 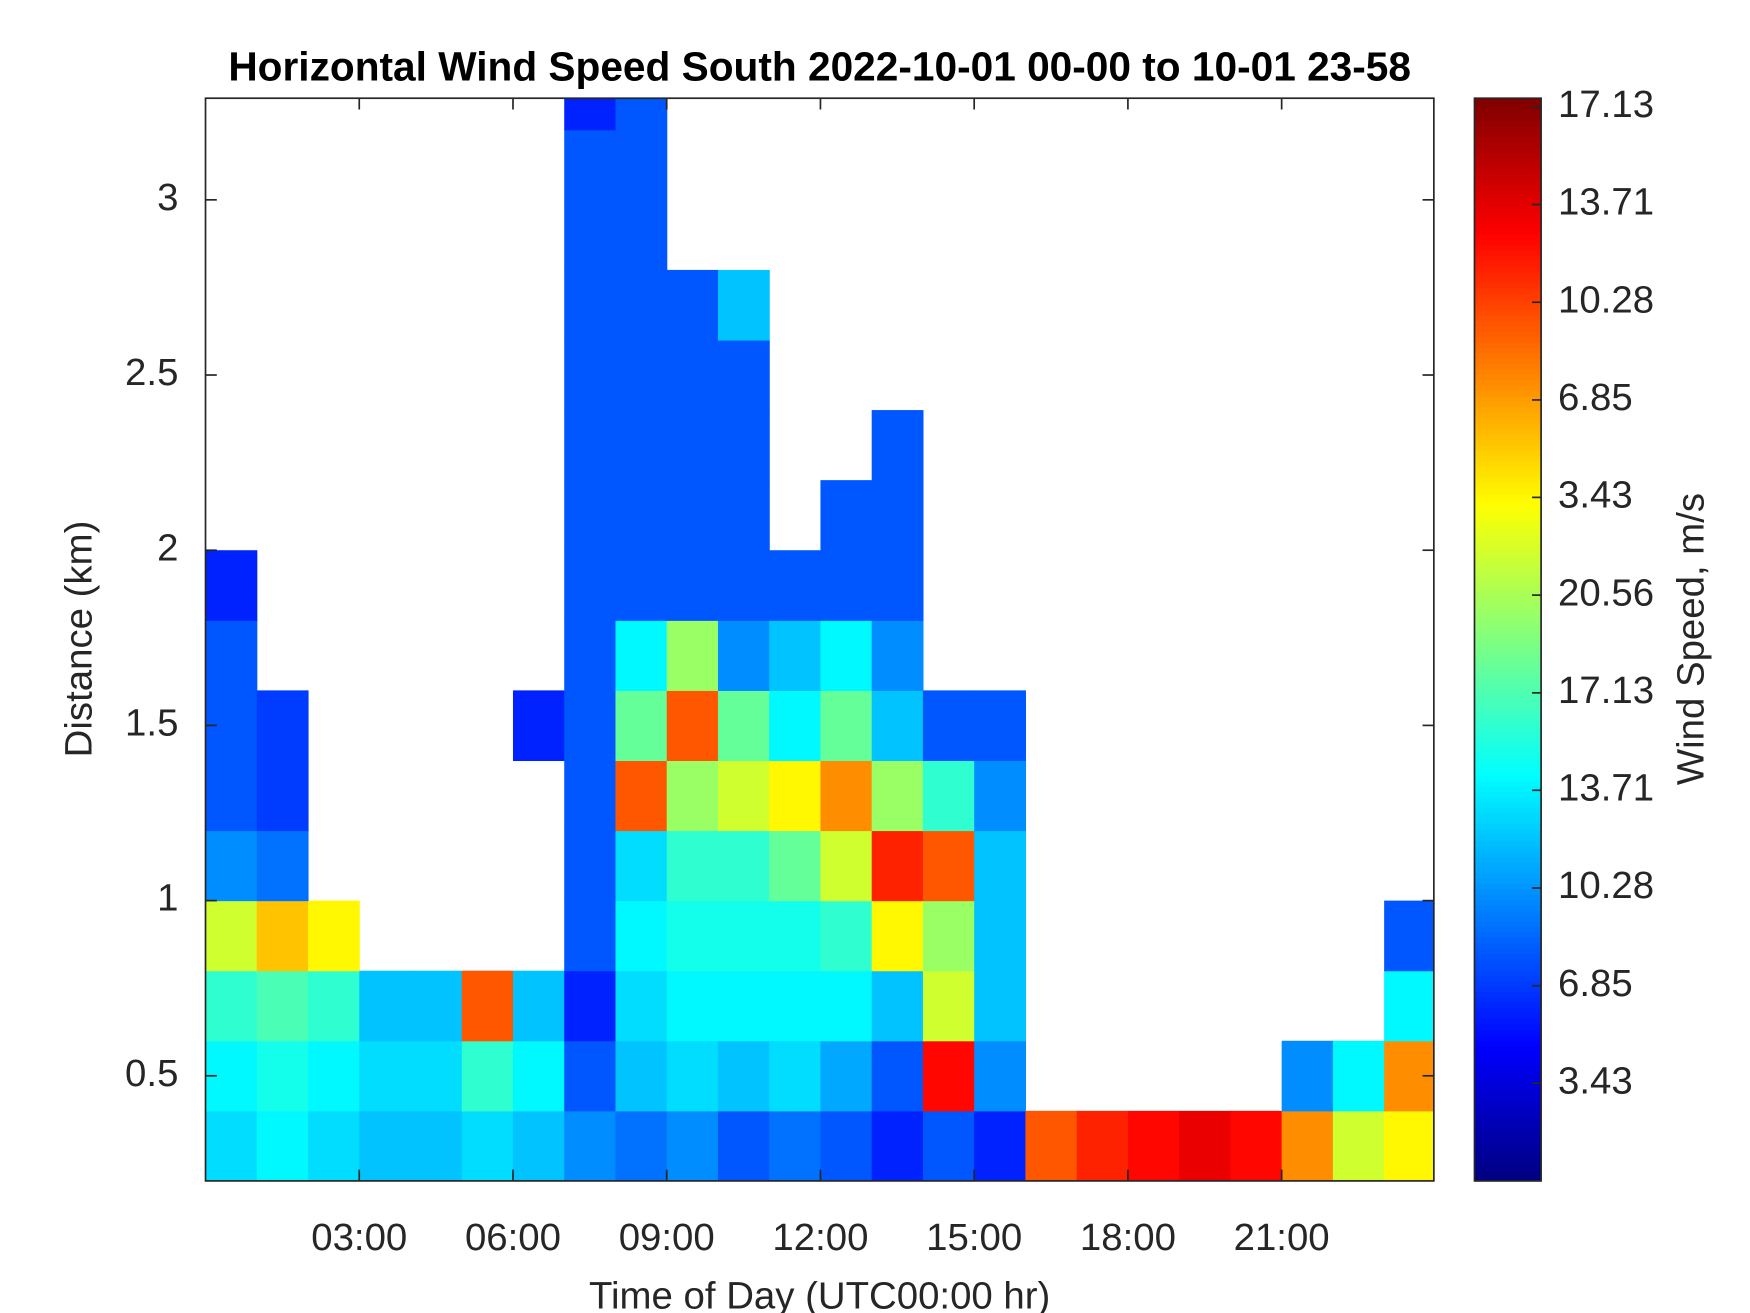 I want to click on x-tick-label: 06:00, so click(x=513, y=1237).